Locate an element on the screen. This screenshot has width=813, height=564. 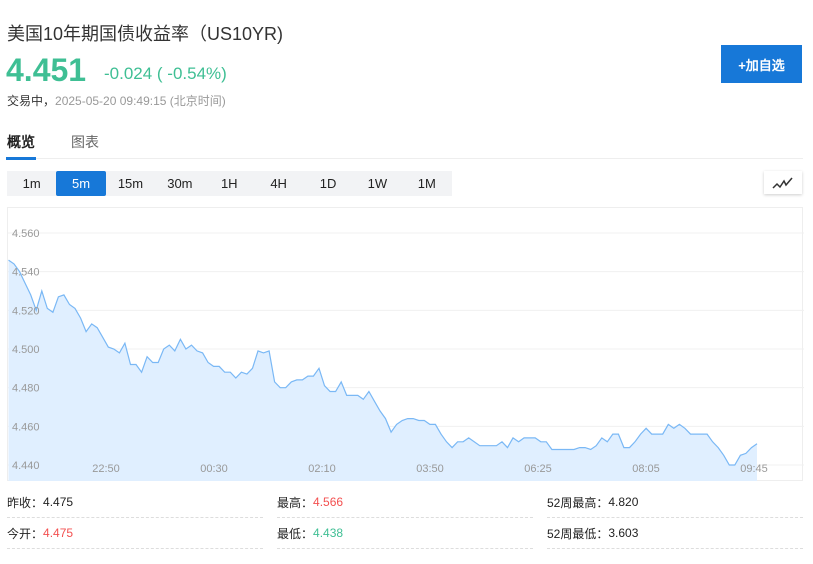
x-tick-label: 22:50 is located at coordinates (106, 469).